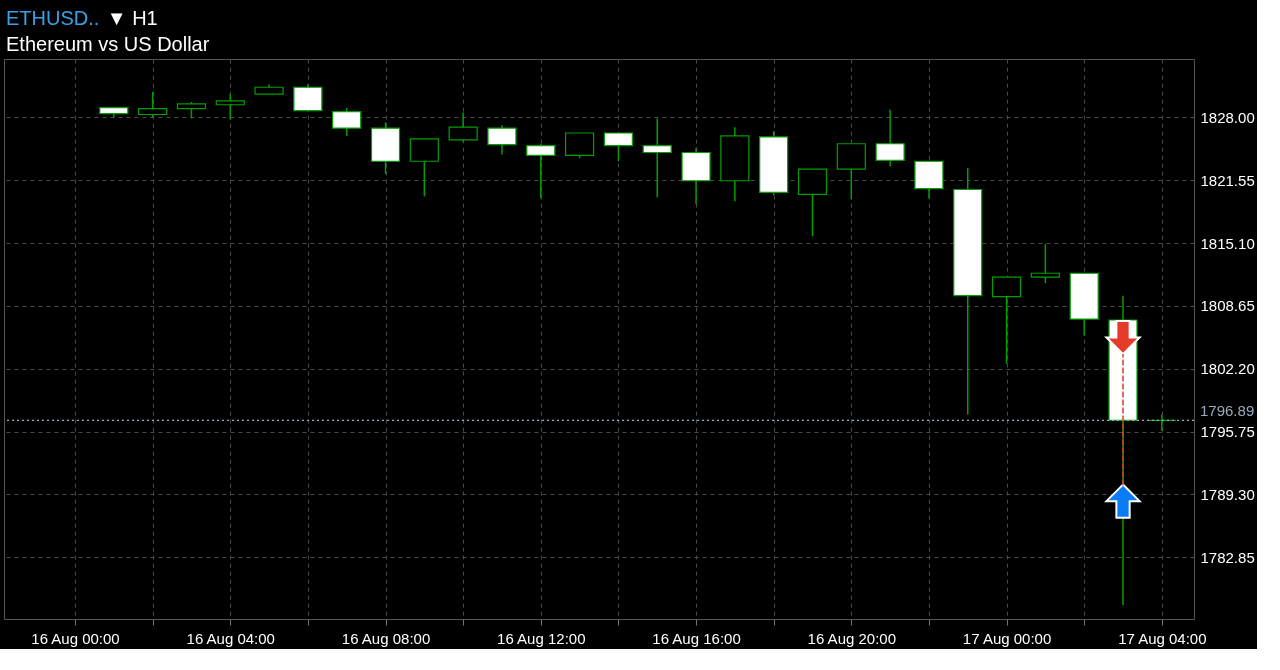 This screenshot has height=670, width=1280. Describe the element at coordinates (230, 638) in the screenshot. I see `x-tick-label: 16 Aug 04:00` at that location.